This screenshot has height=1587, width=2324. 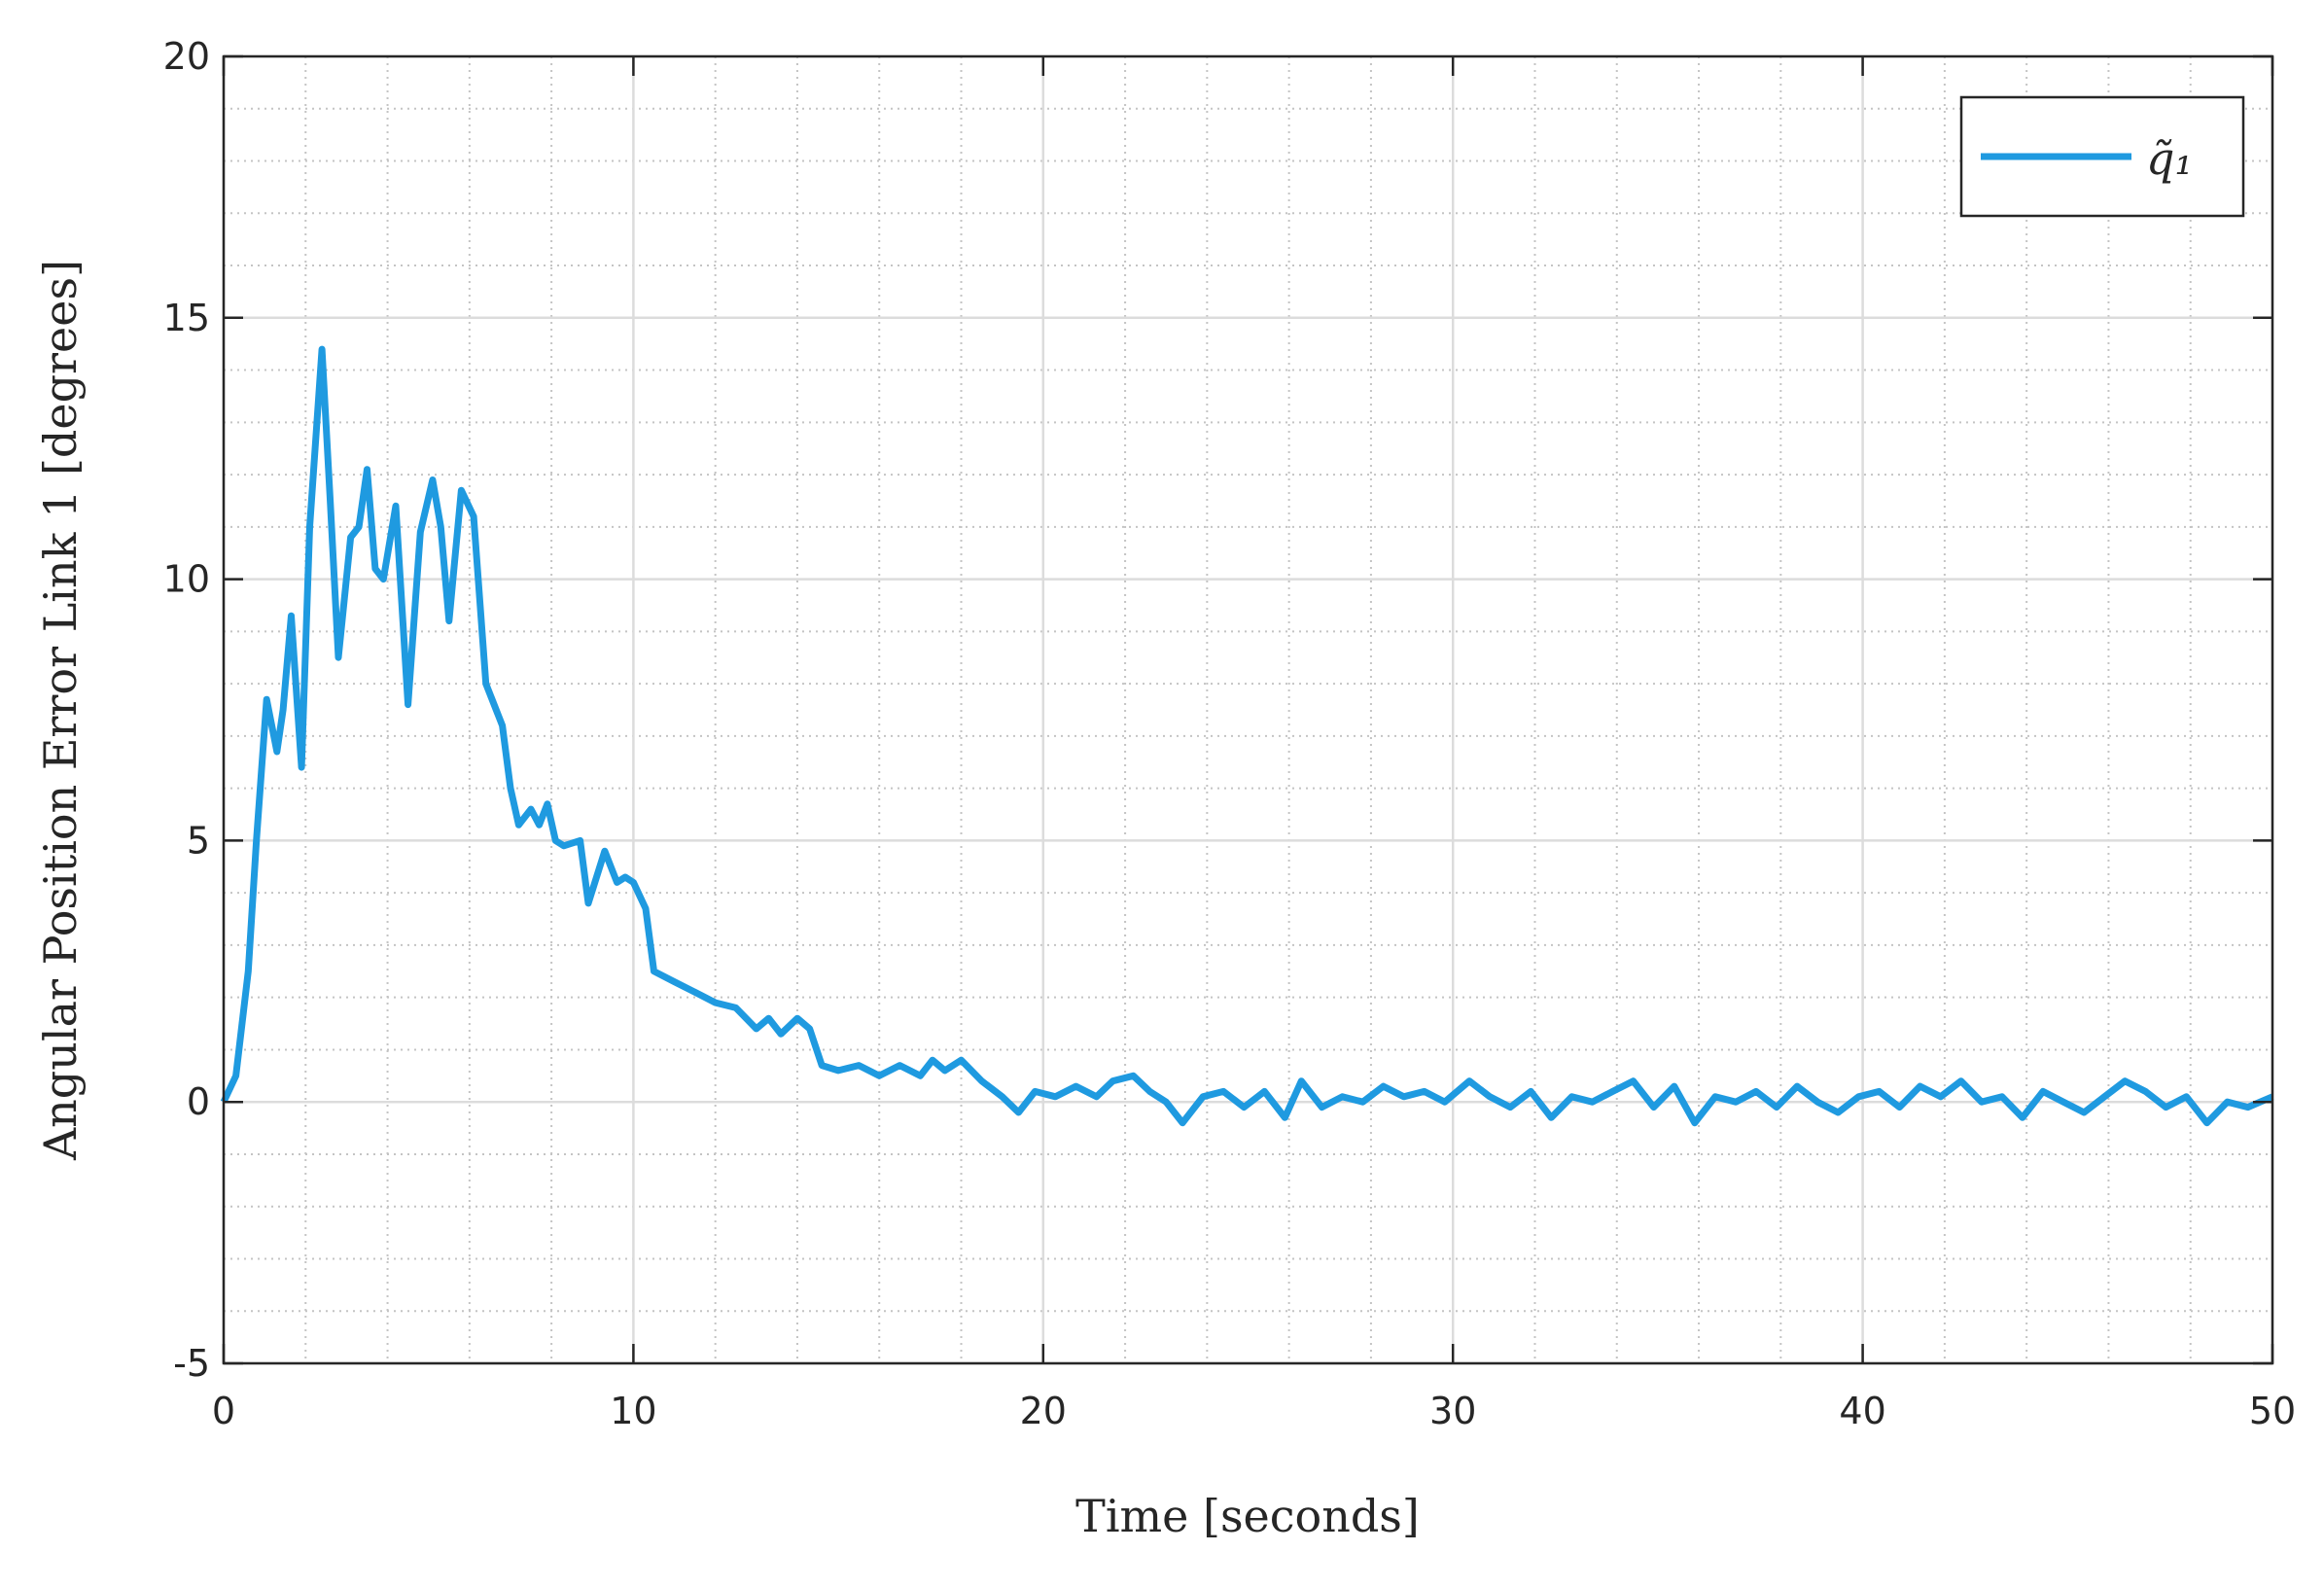 I want to click on y-axis-label: Angular Position Error Link 1 [degrees], so click(x=60, y=710).